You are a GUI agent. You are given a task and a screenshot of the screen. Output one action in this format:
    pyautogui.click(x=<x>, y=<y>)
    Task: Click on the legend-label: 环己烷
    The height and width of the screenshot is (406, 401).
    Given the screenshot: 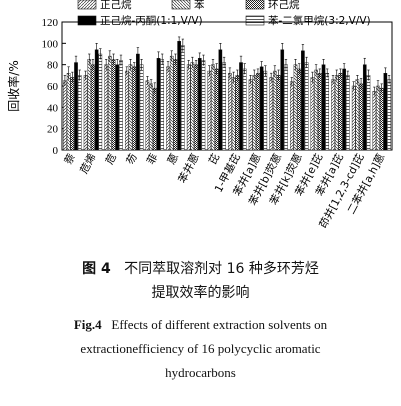 What is the action you would take?
    pyautogui.click(x=284, y=5)
    